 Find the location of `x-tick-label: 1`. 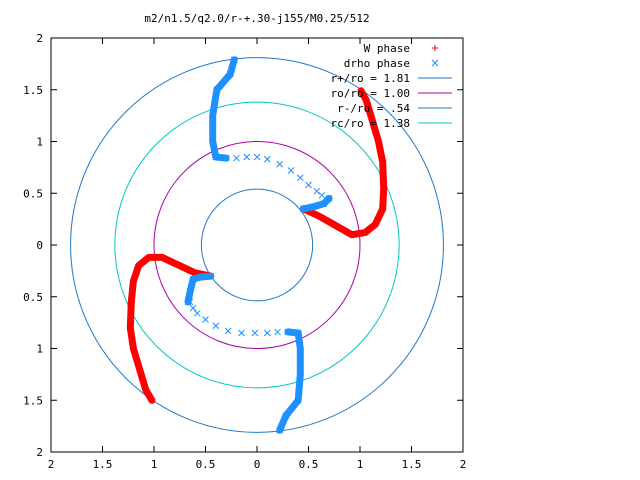

x-tick-label: 1 is located at coordinates (154, 464).